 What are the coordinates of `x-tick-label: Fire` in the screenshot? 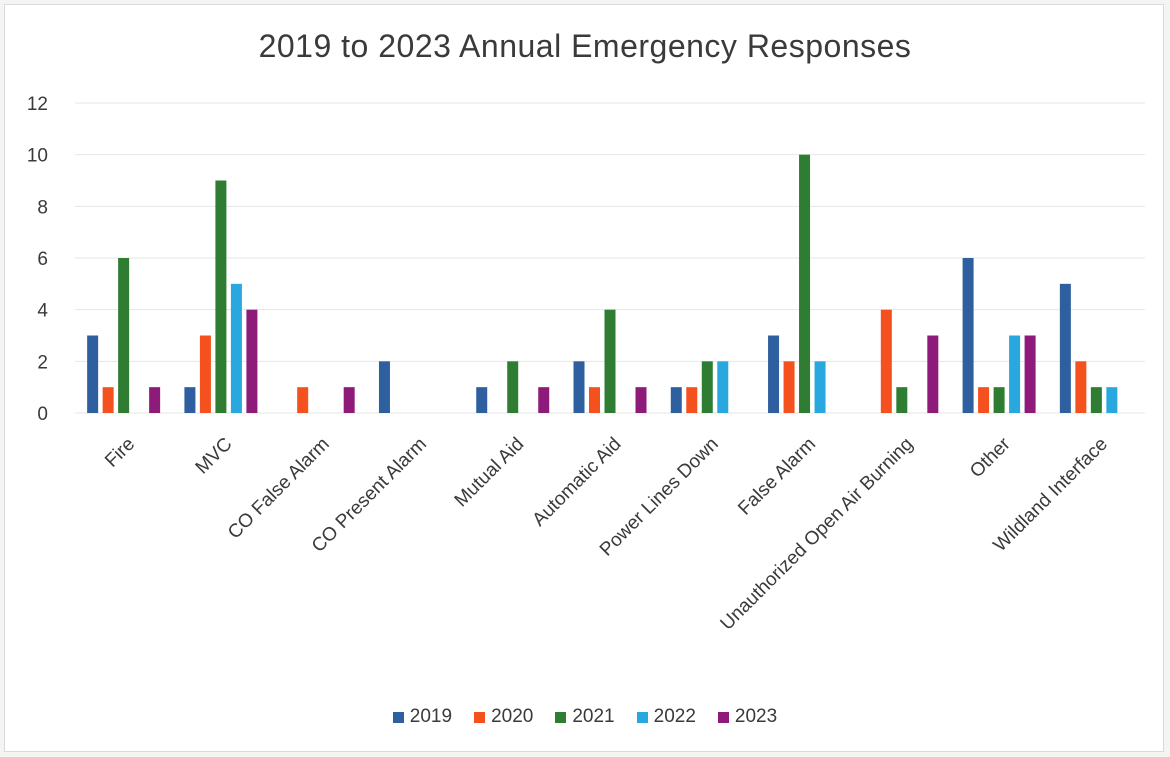 It's located at (120, 453).